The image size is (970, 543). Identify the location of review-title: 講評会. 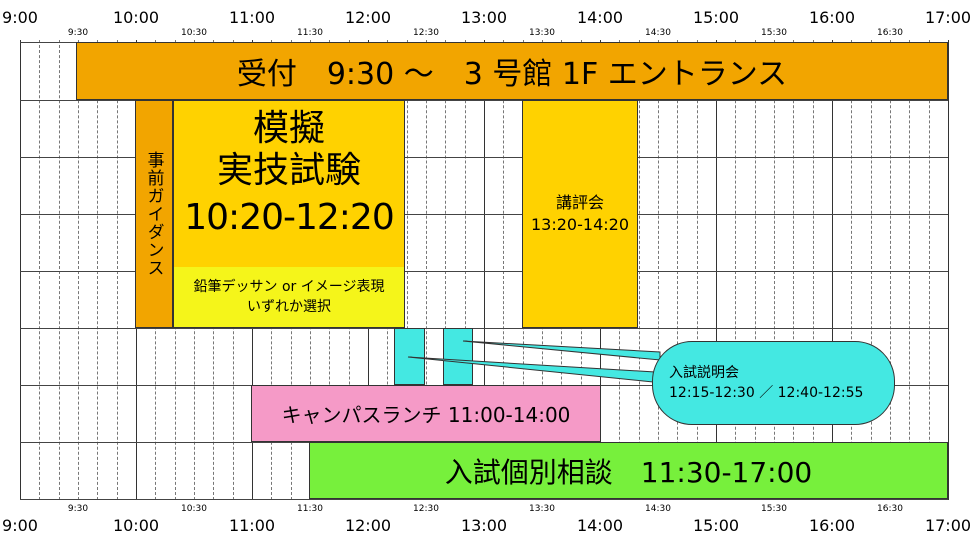
(579, 202).